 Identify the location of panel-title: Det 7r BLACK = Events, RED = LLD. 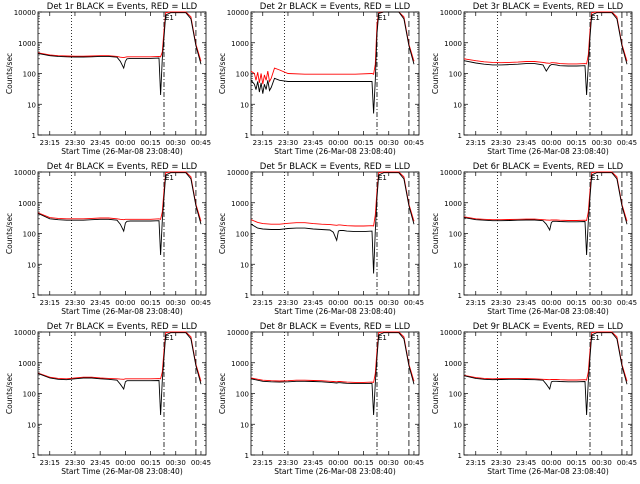
(122, 327).